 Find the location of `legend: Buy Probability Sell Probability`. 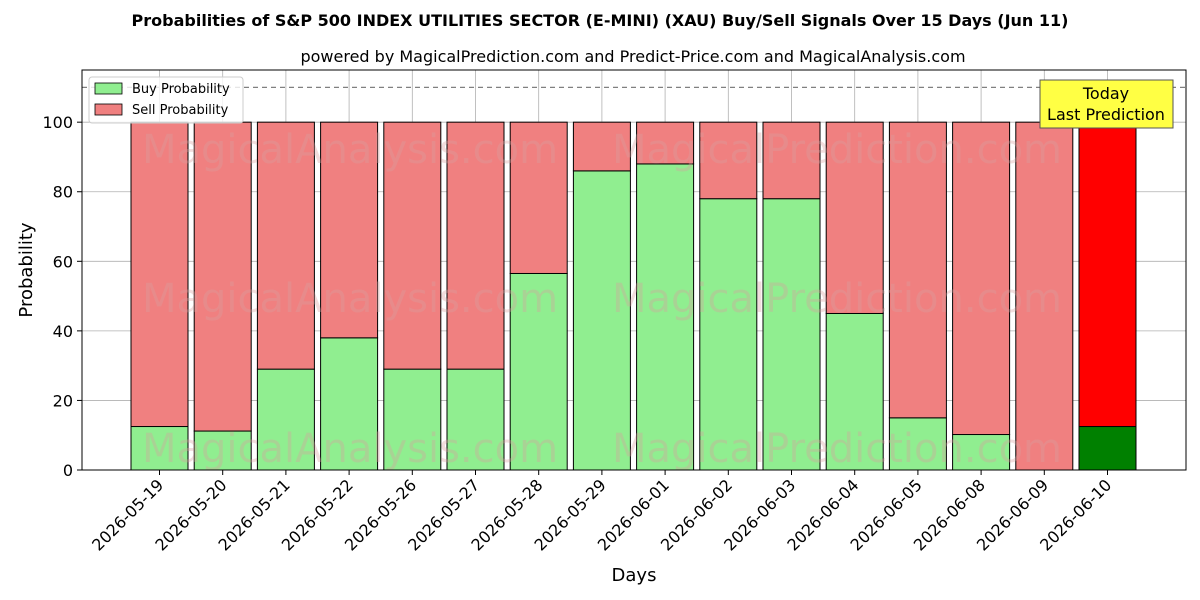

legend: Buy Probability Sell Probability is located at coordinates (166, 100).